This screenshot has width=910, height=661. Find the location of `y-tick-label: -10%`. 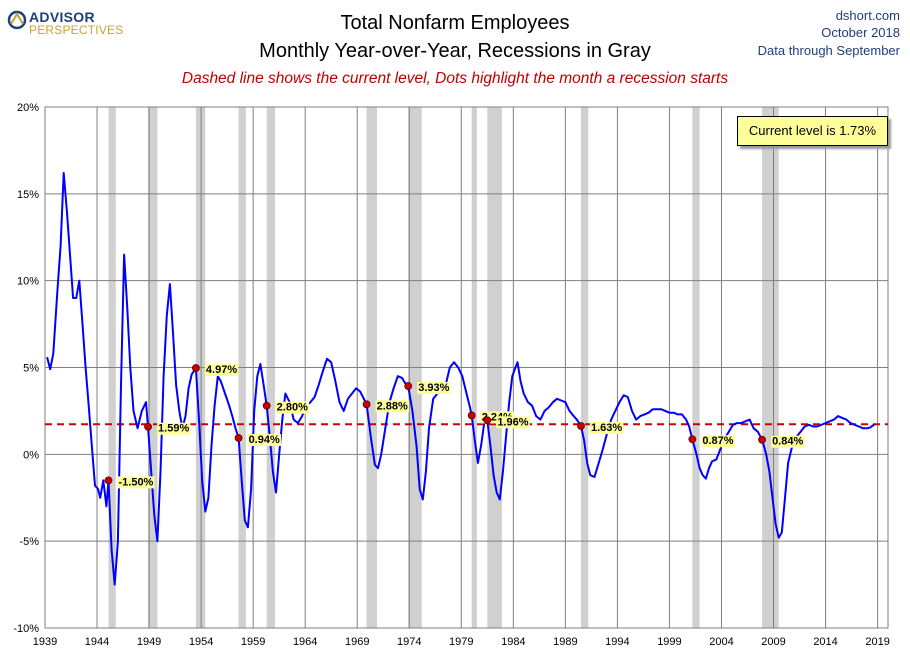

y-tick-label: -10% is located at coordinates (26, 629).